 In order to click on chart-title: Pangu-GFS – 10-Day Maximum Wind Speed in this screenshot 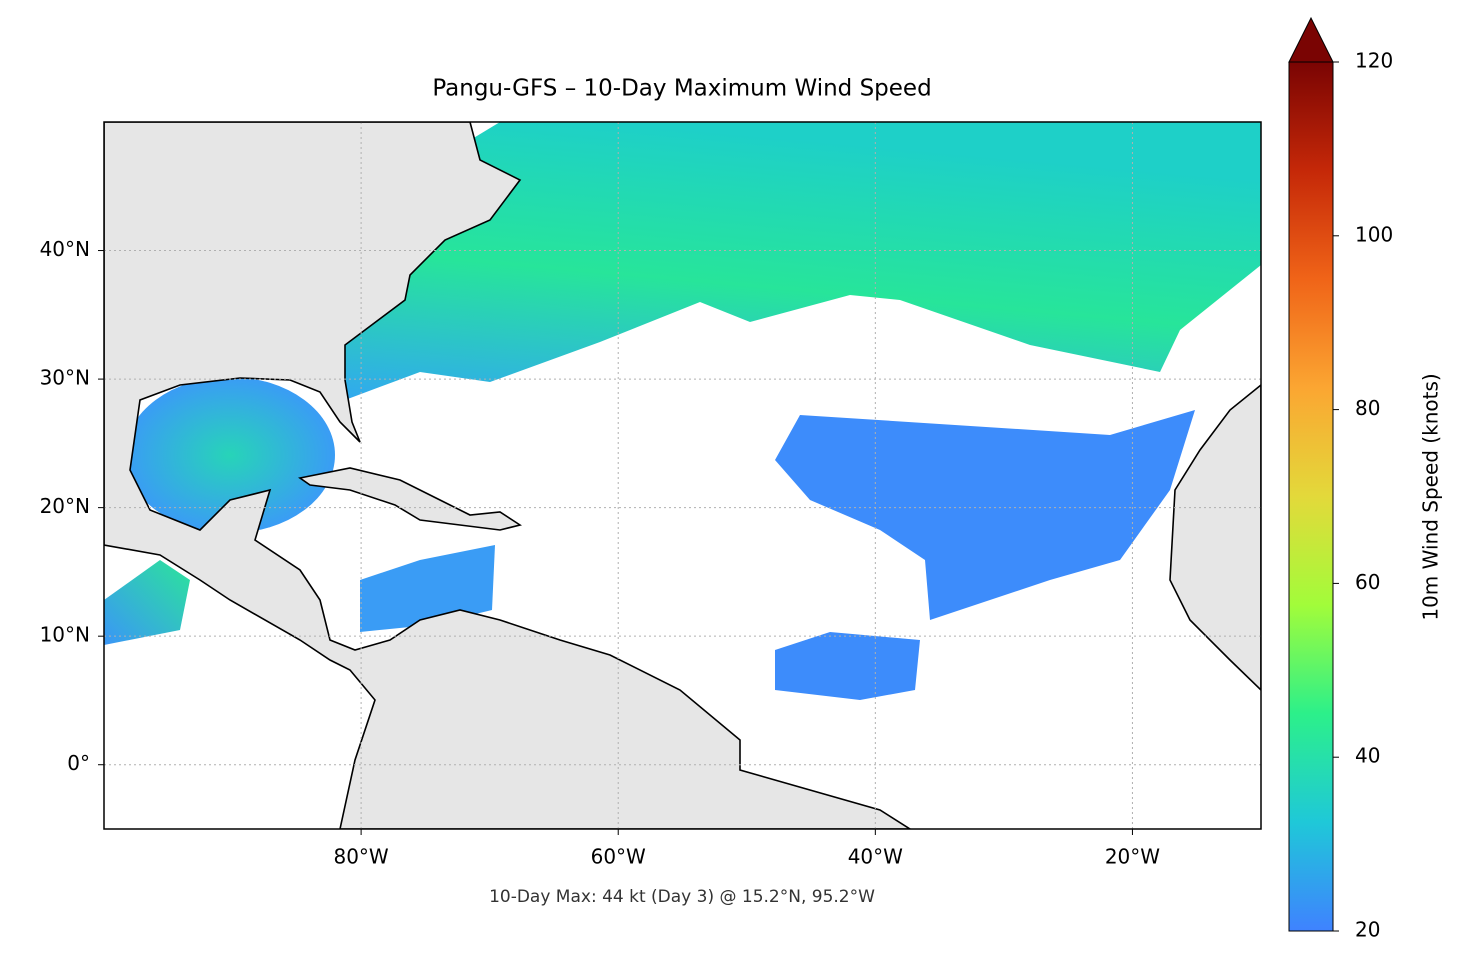, I will do `click(681, 89)`.